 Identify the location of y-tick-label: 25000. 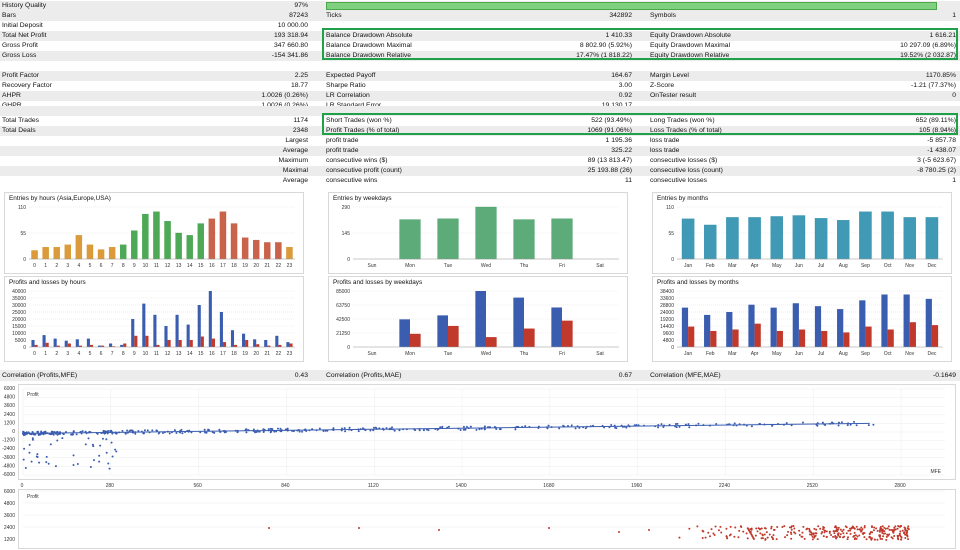
(19, 313).